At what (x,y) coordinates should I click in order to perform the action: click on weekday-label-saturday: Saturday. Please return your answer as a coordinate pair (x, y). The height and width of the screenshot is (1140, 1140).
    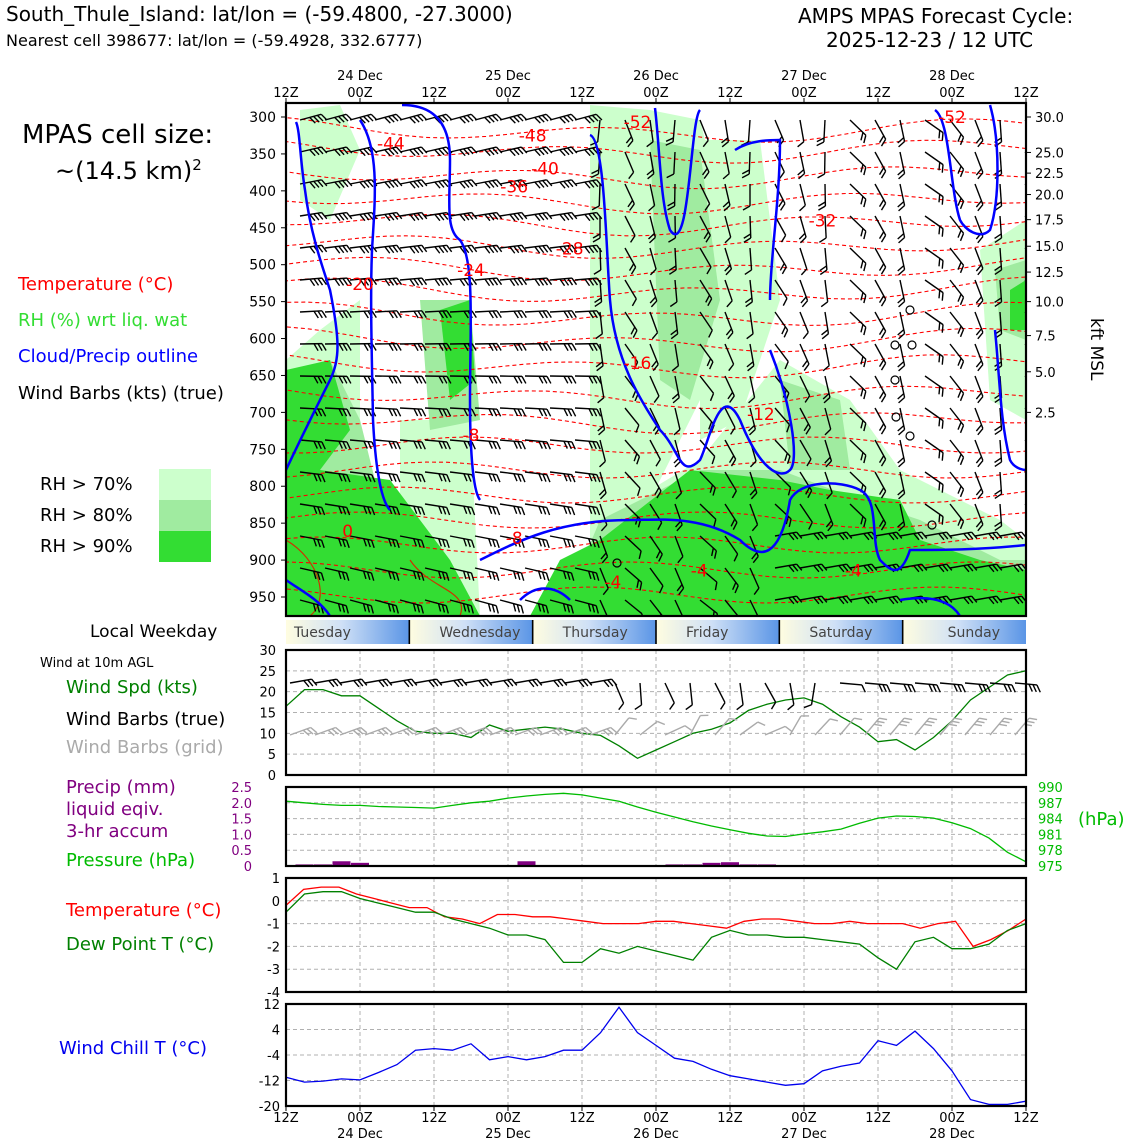
    Looking at the image, I should click on (840, 633).